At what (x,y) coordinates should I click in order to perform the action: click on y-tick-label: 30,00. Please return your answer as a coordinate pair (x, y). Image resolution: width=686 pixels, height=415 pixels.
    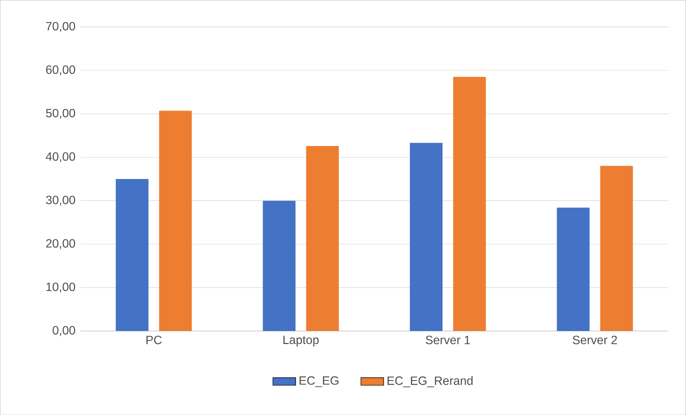
    Looking at the image, I should click on (61, 201).